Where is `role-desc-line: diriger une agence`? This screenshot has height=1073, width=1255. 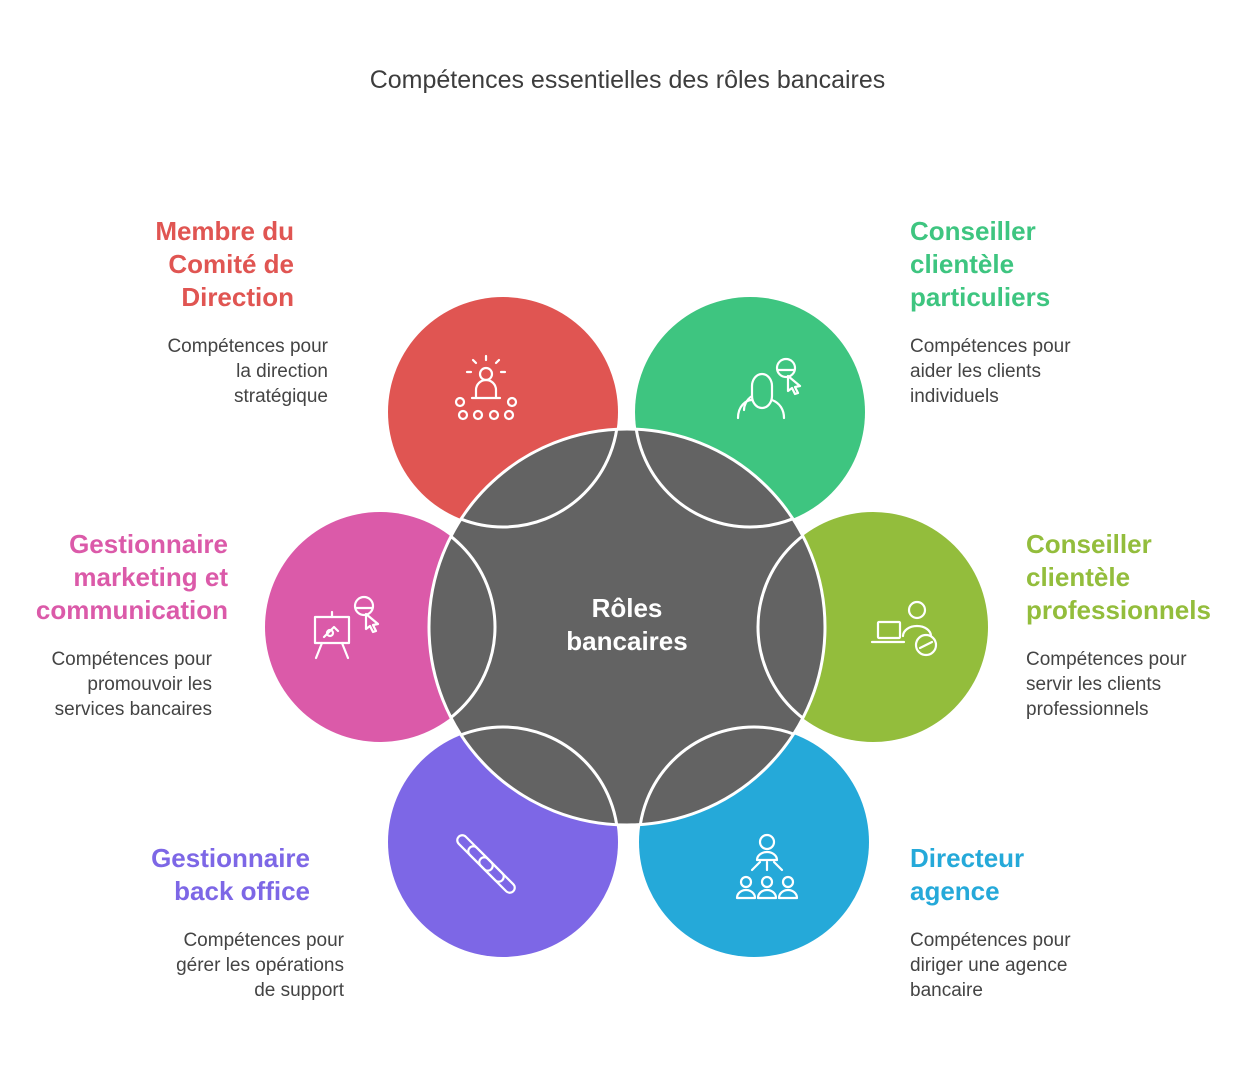 role-desc-line: diriger une agence is located at coordinates (989, 965).